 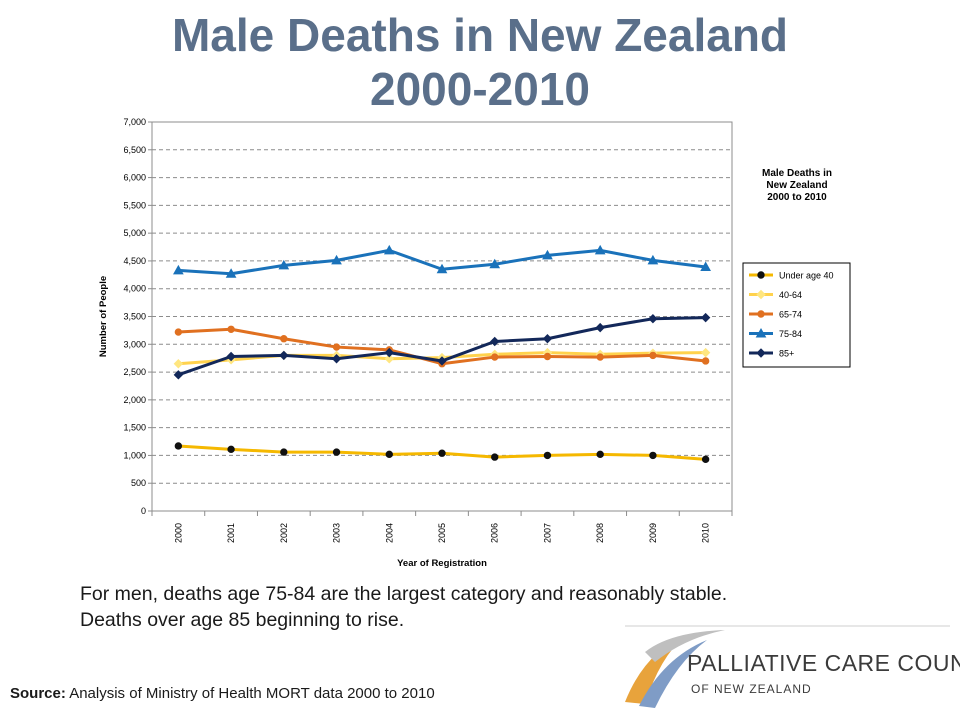 I want to click on chart-title-line: Male Deaths in, so click(x=797, y=173).